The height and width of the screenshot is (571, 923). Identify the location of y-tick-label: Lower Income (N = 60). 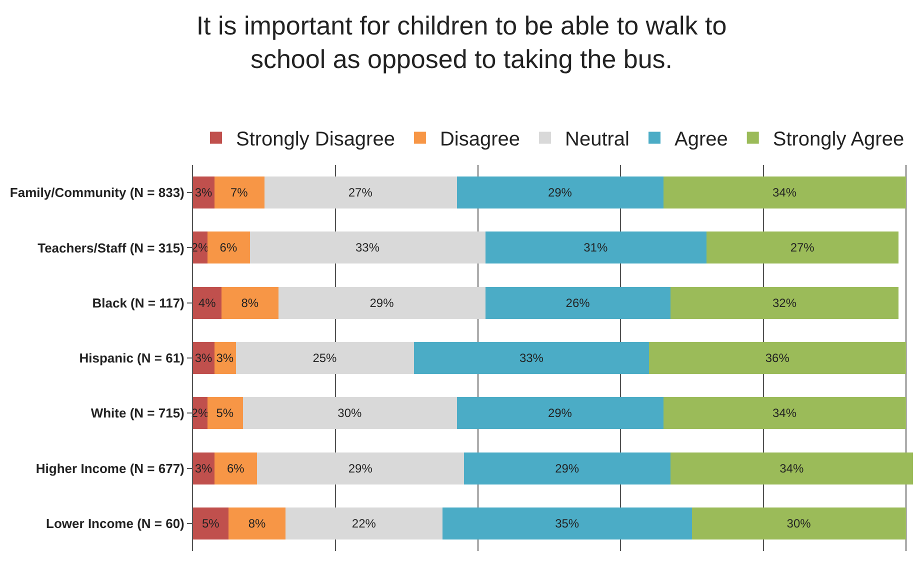
(115, 523).